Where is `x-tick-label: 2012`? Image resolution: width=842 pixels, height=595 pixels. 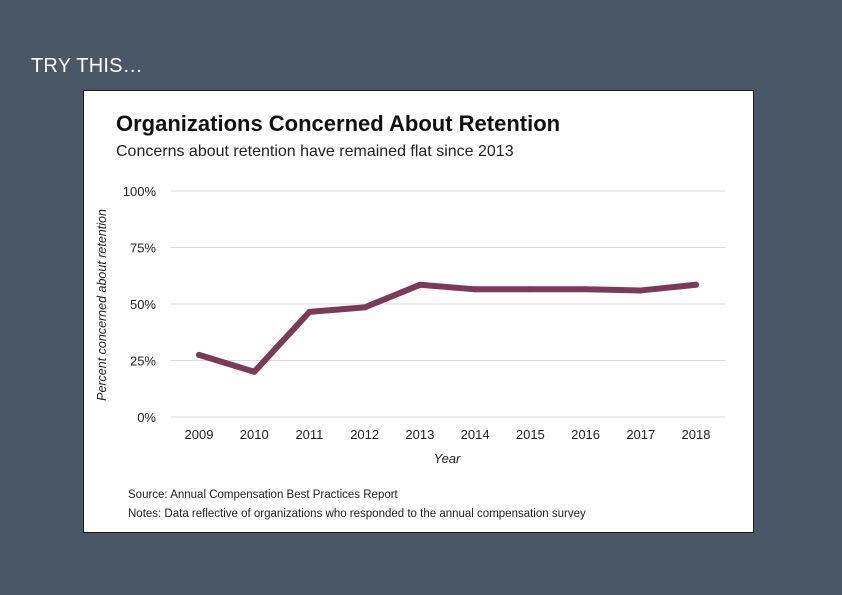
x-tick-label: 2012 is located at coordinates (364, 434).